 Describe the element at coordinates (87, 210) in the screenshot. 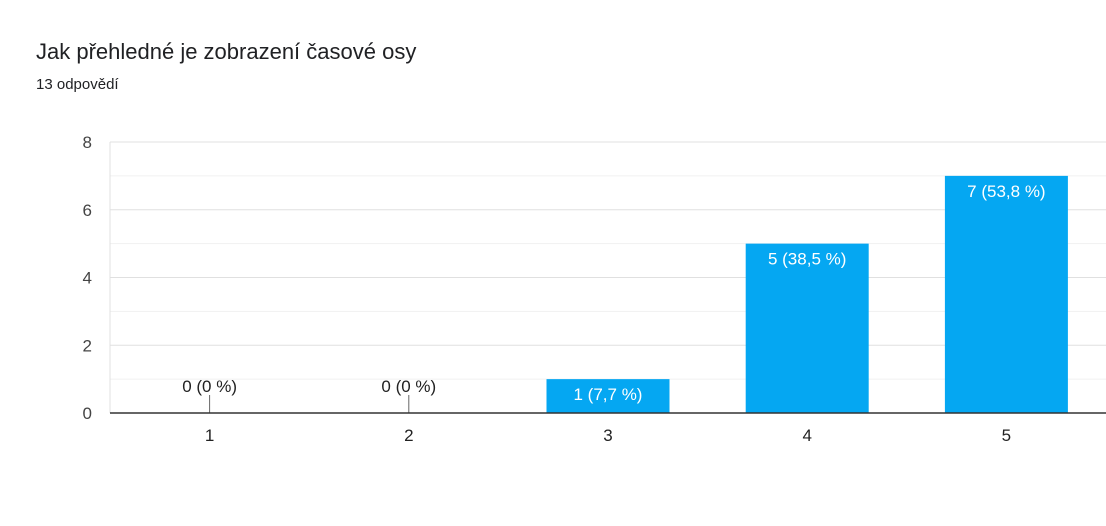

I see `y-tick-label: 6` at that location.